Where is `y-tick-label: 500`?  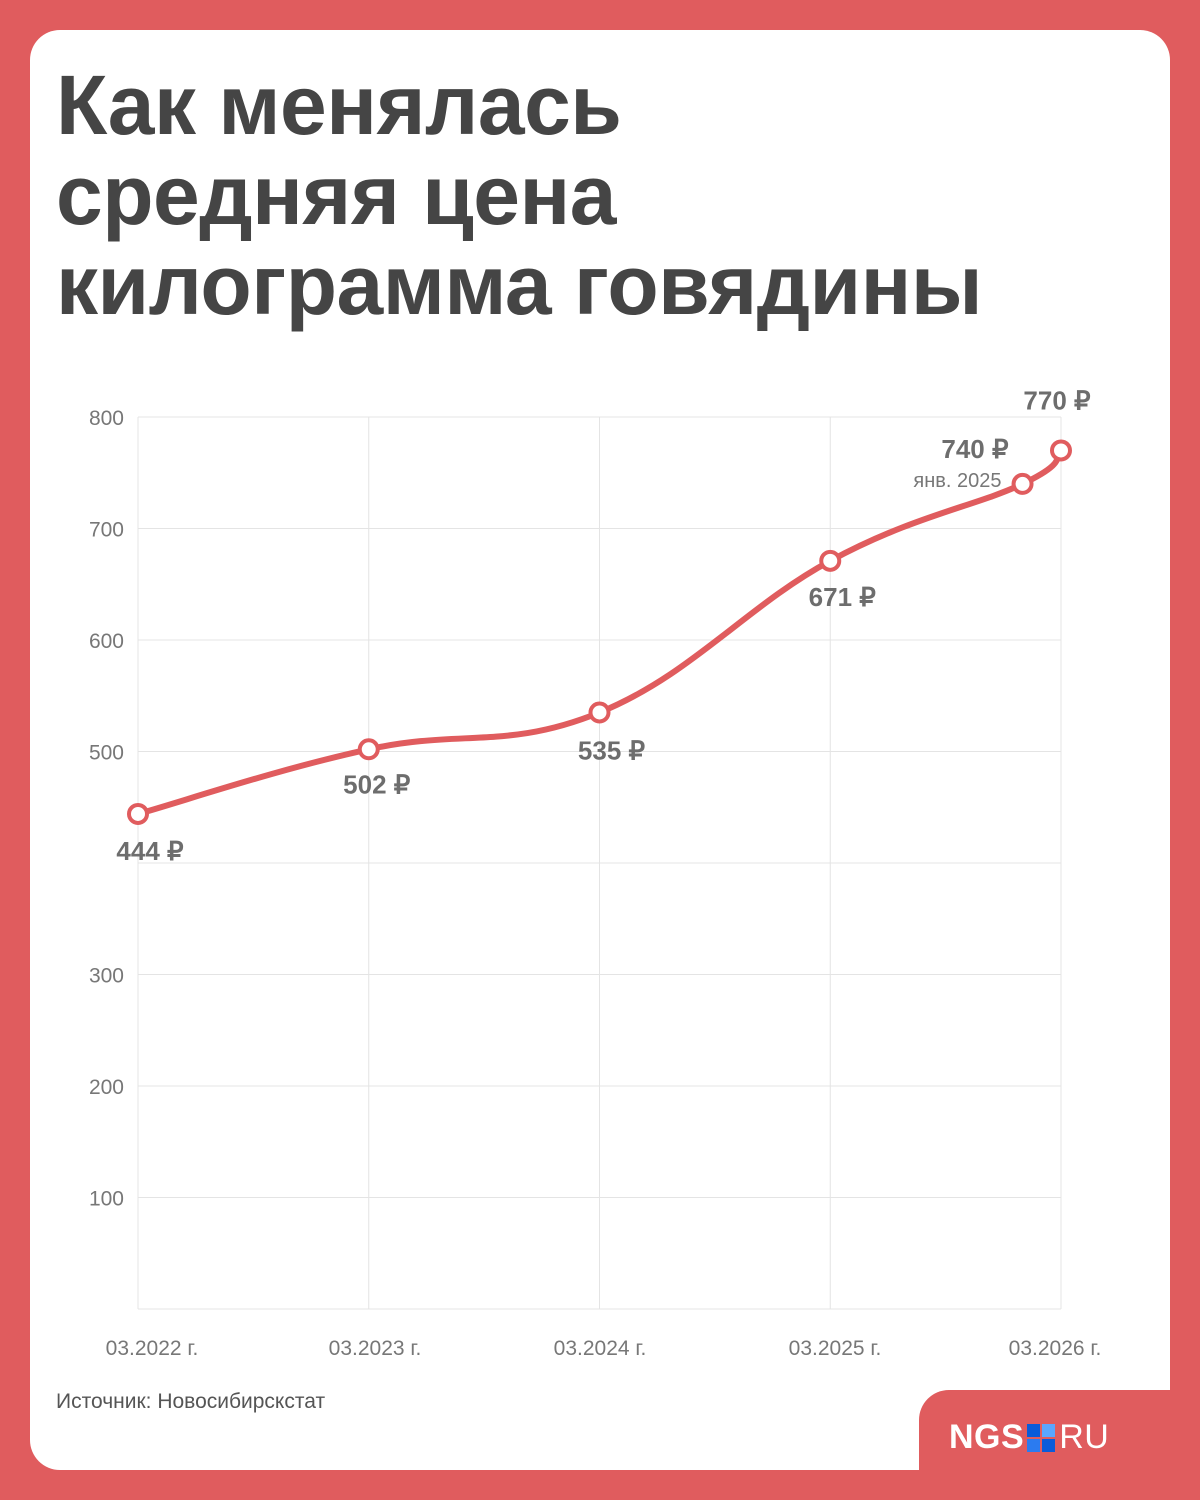
y-tick-label: 500 is located at coordinates (106, 753).